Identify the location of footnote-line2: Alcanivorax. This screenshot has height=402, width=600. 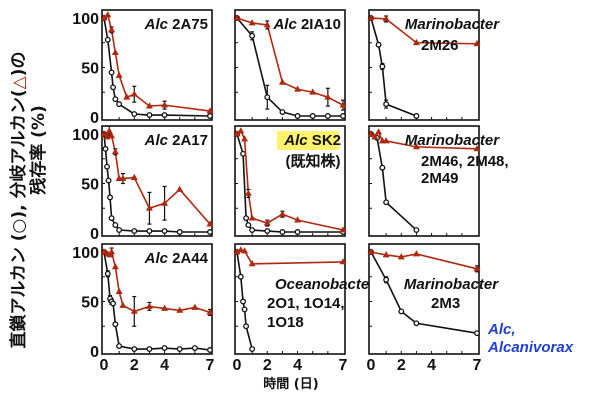
(530, 347).